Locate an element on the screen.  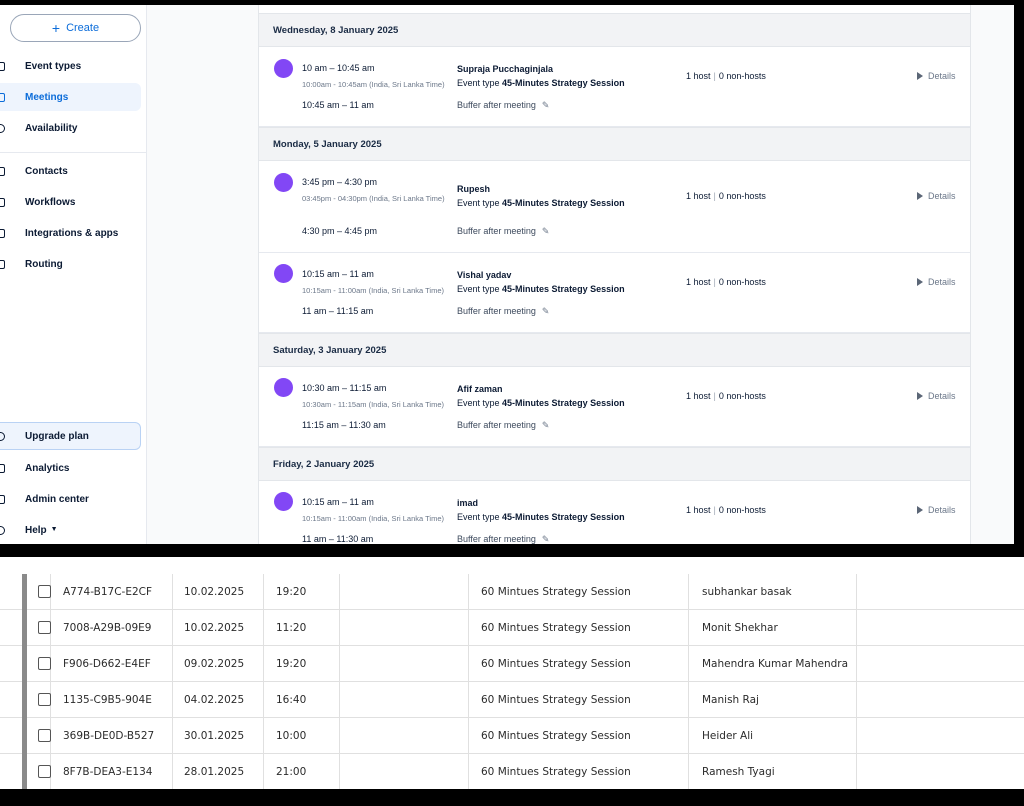
booking-time: 10:00 is located at coordinates (302, 736).